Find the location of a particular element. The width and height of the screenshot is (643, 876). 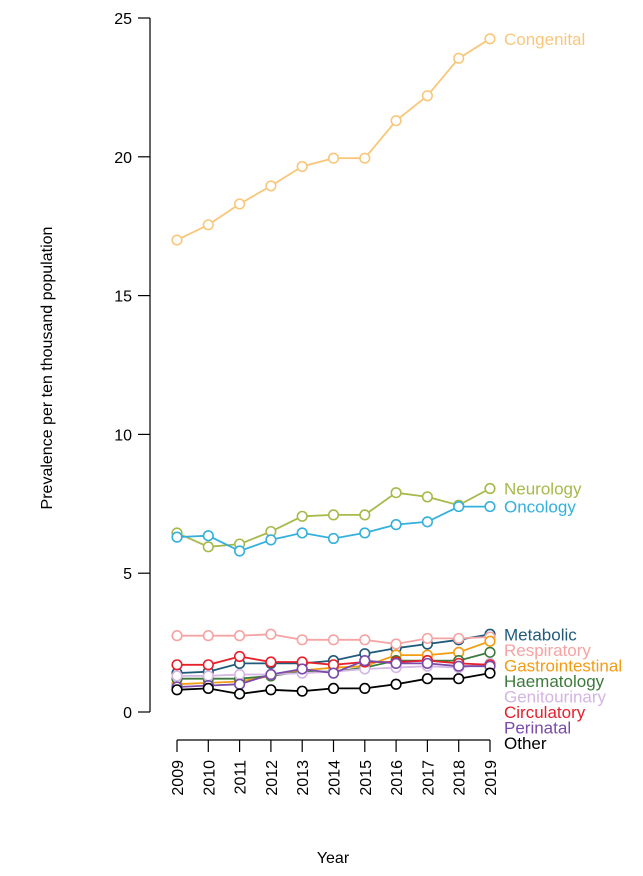

series-oncology is located at coordinates (333, 528).